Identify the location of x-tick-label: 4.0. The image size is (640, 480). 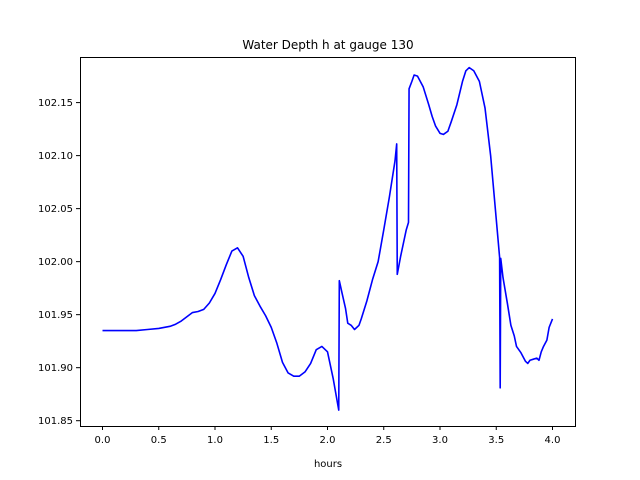
(553, 440).